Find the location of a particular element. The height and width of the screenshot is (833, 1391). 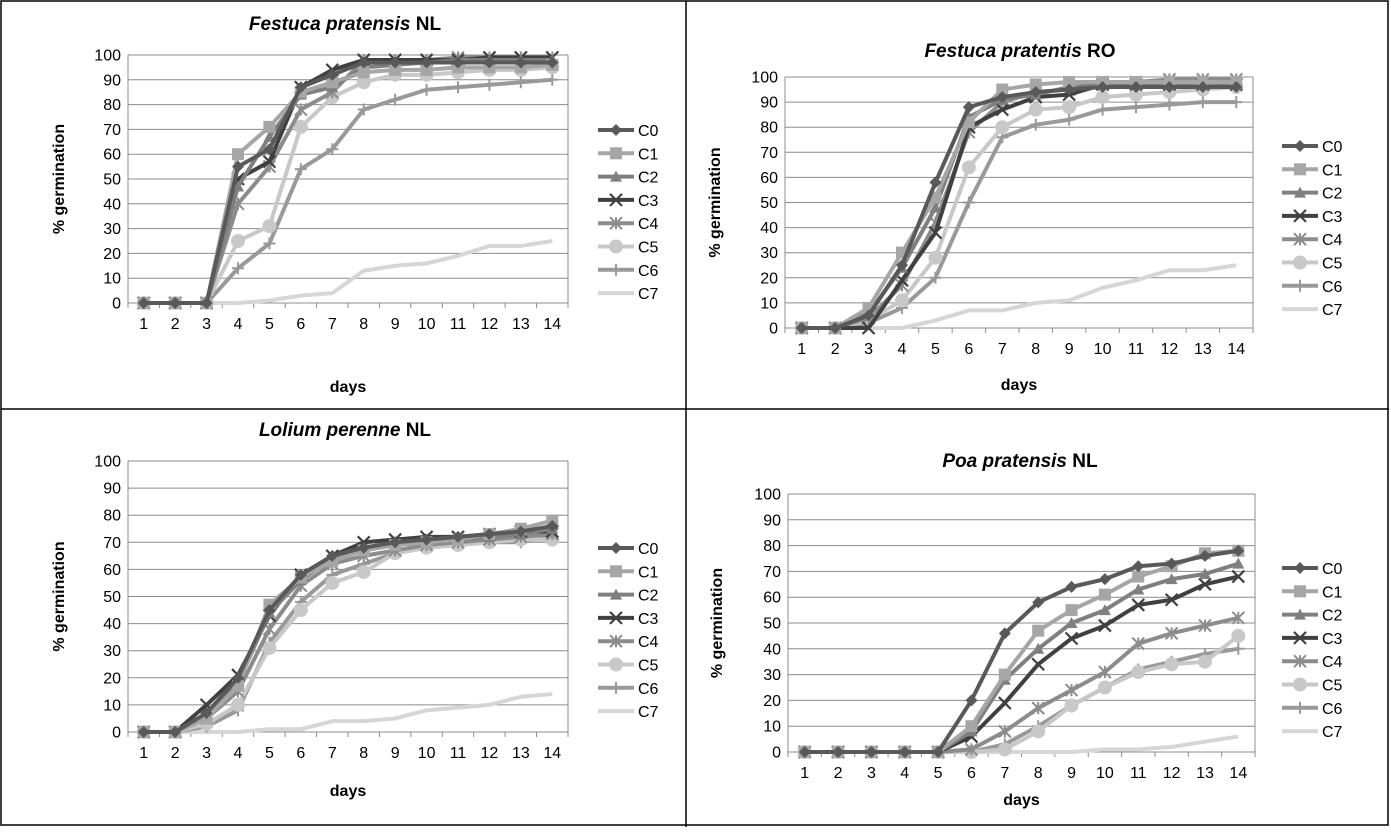

legend-item-C7: C7 is located at coordinates (1312, 732).